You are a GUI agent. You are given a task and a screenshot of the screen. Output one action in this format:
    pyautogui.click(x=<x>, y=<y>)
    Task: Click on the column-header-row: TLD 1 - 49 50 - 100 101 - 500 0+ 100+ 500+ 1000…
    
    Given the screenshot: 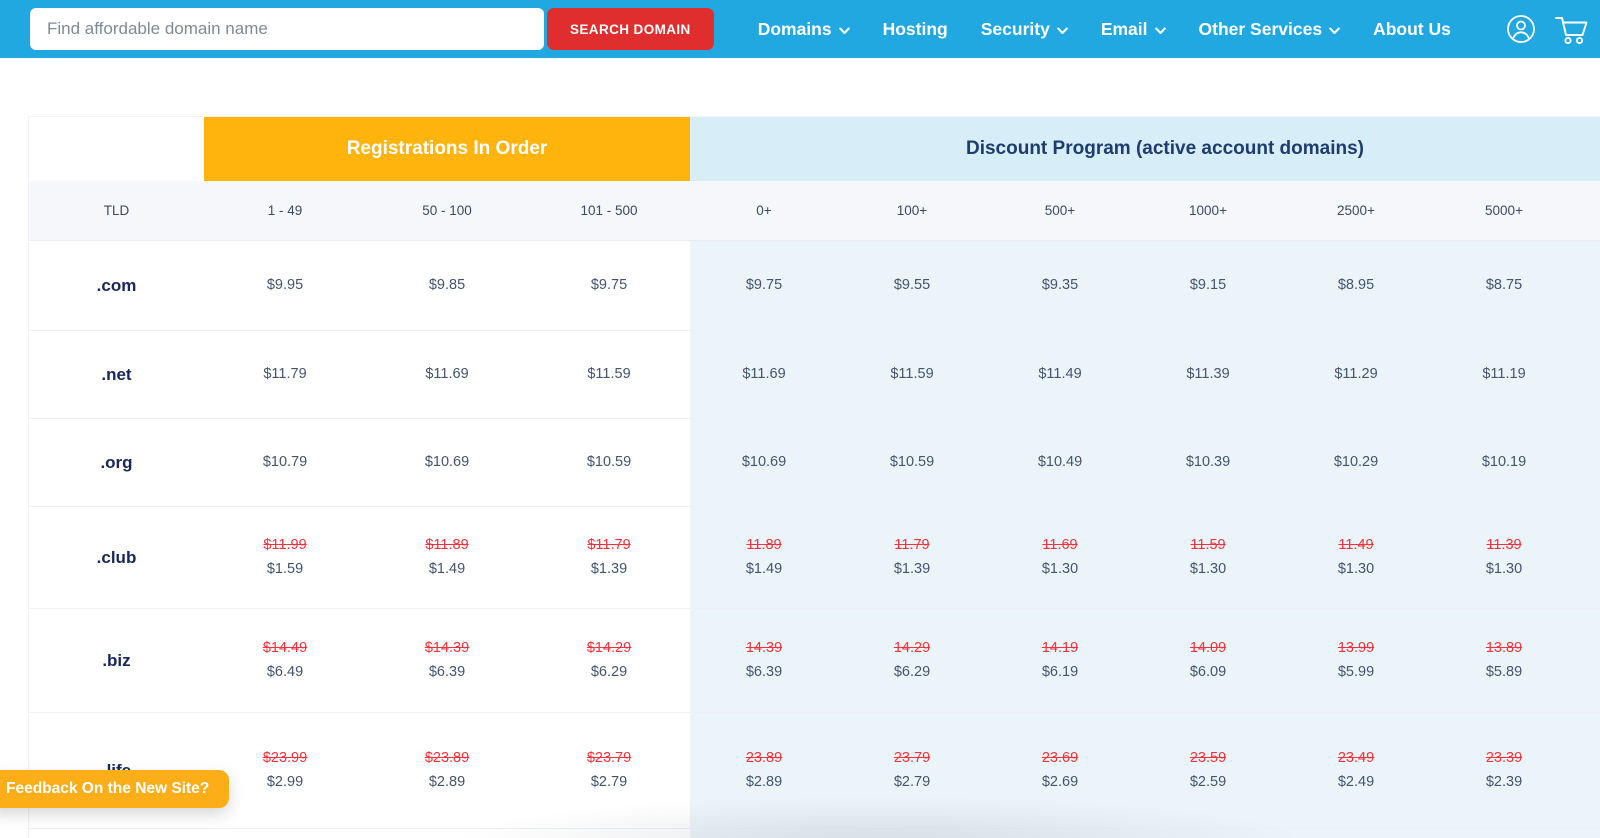 What is the action you would take?
    pyautogui.click(x=814, y=211)
    